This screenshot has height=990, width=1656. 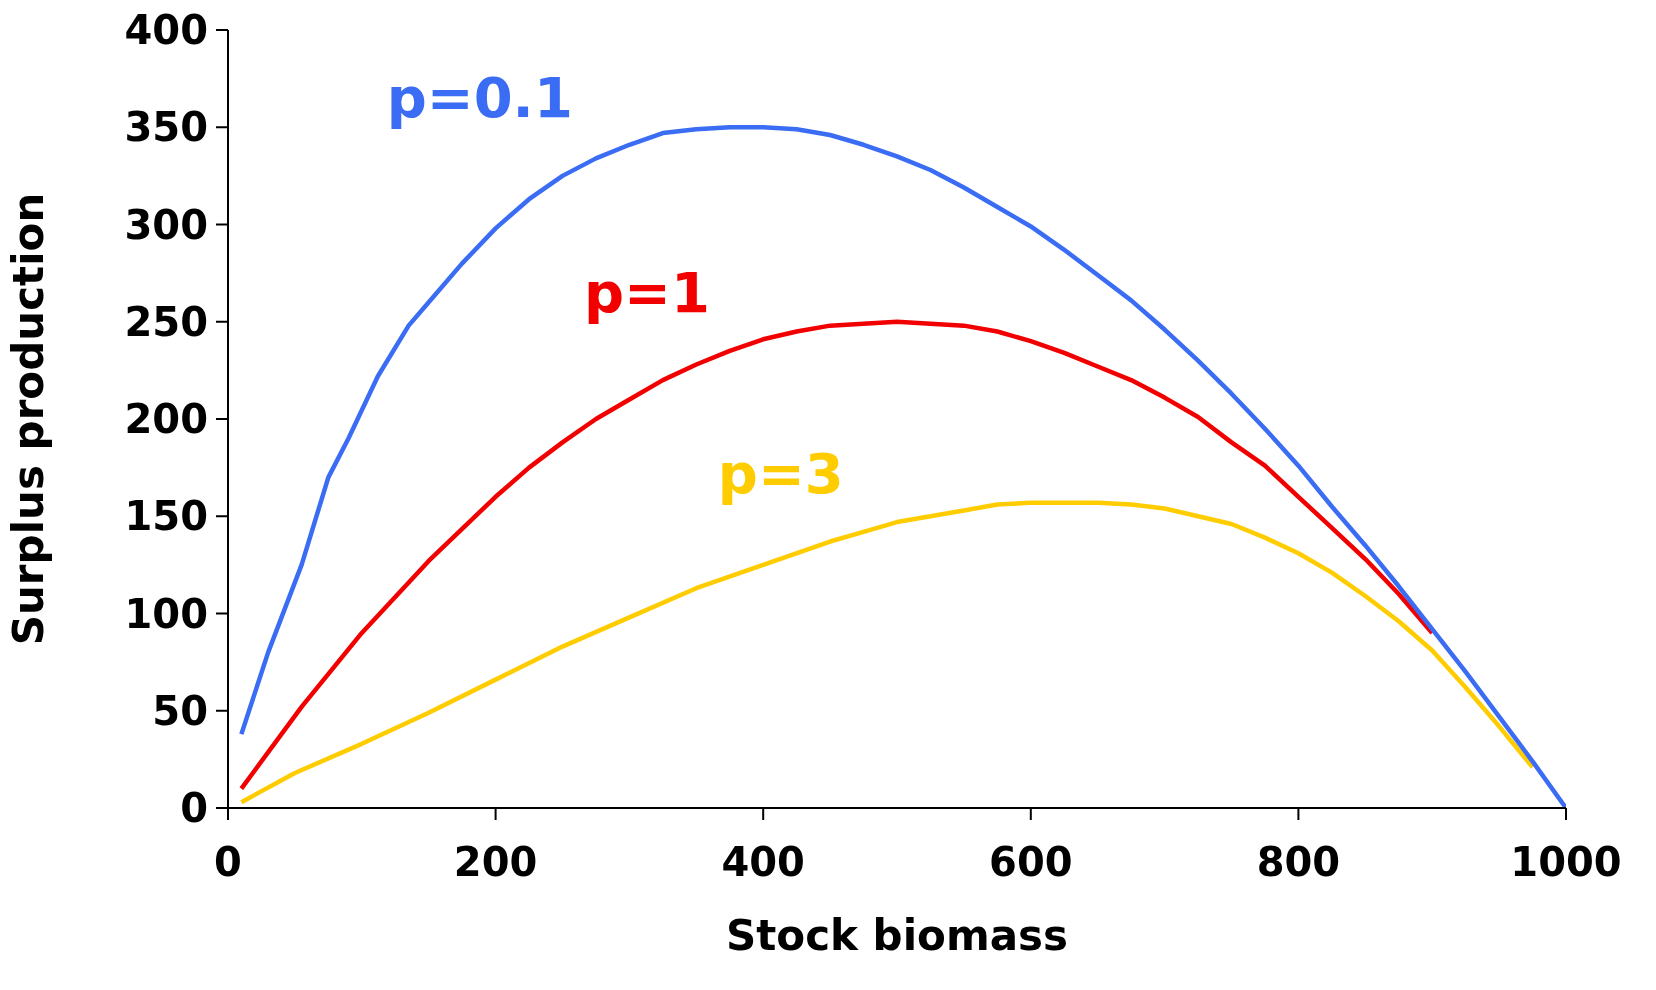 What do you see at coordinates (763, 862) in the screenshot?
I see `x-tick-label: 400` at bounding box center [763, 862].